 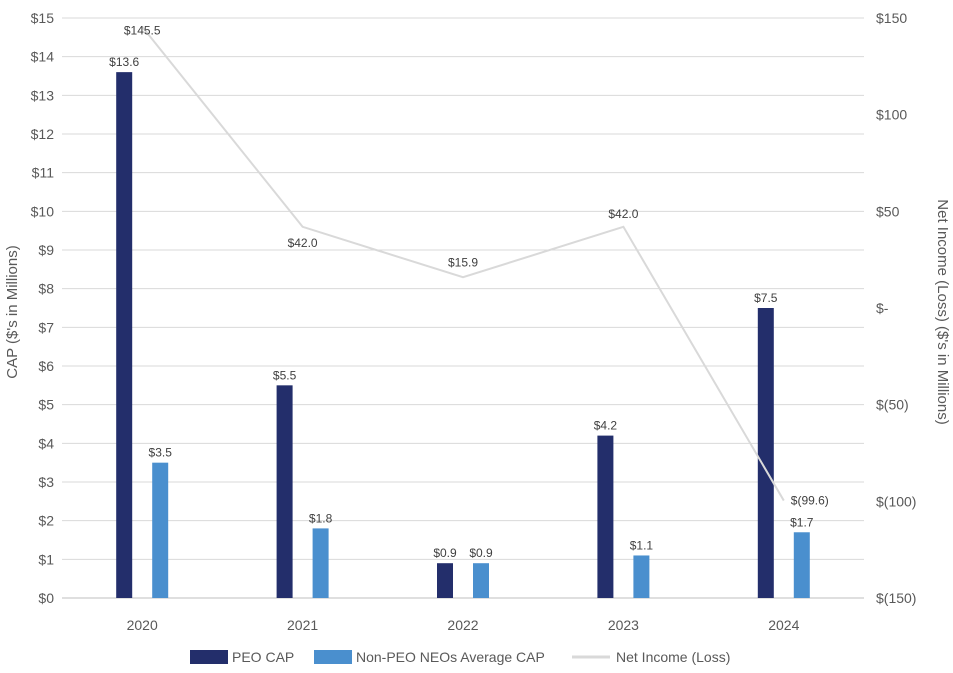 I want to click on y-tick-label: $1, so click(x=46, y=559).